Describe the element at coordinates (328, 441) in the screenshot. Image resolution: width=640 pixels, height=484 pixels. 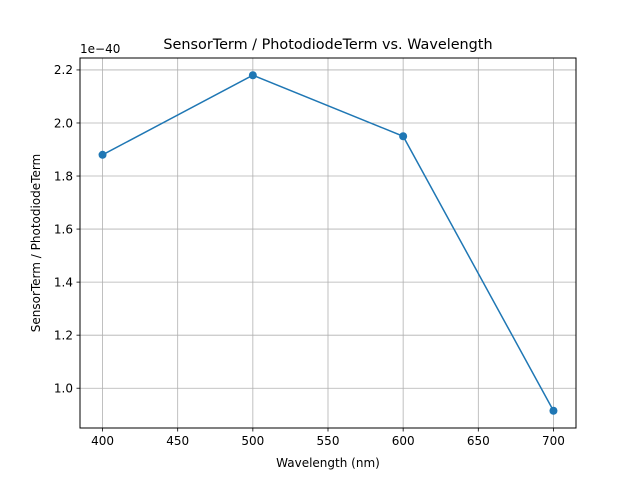
I see `x-tick-label: 550` at that location.